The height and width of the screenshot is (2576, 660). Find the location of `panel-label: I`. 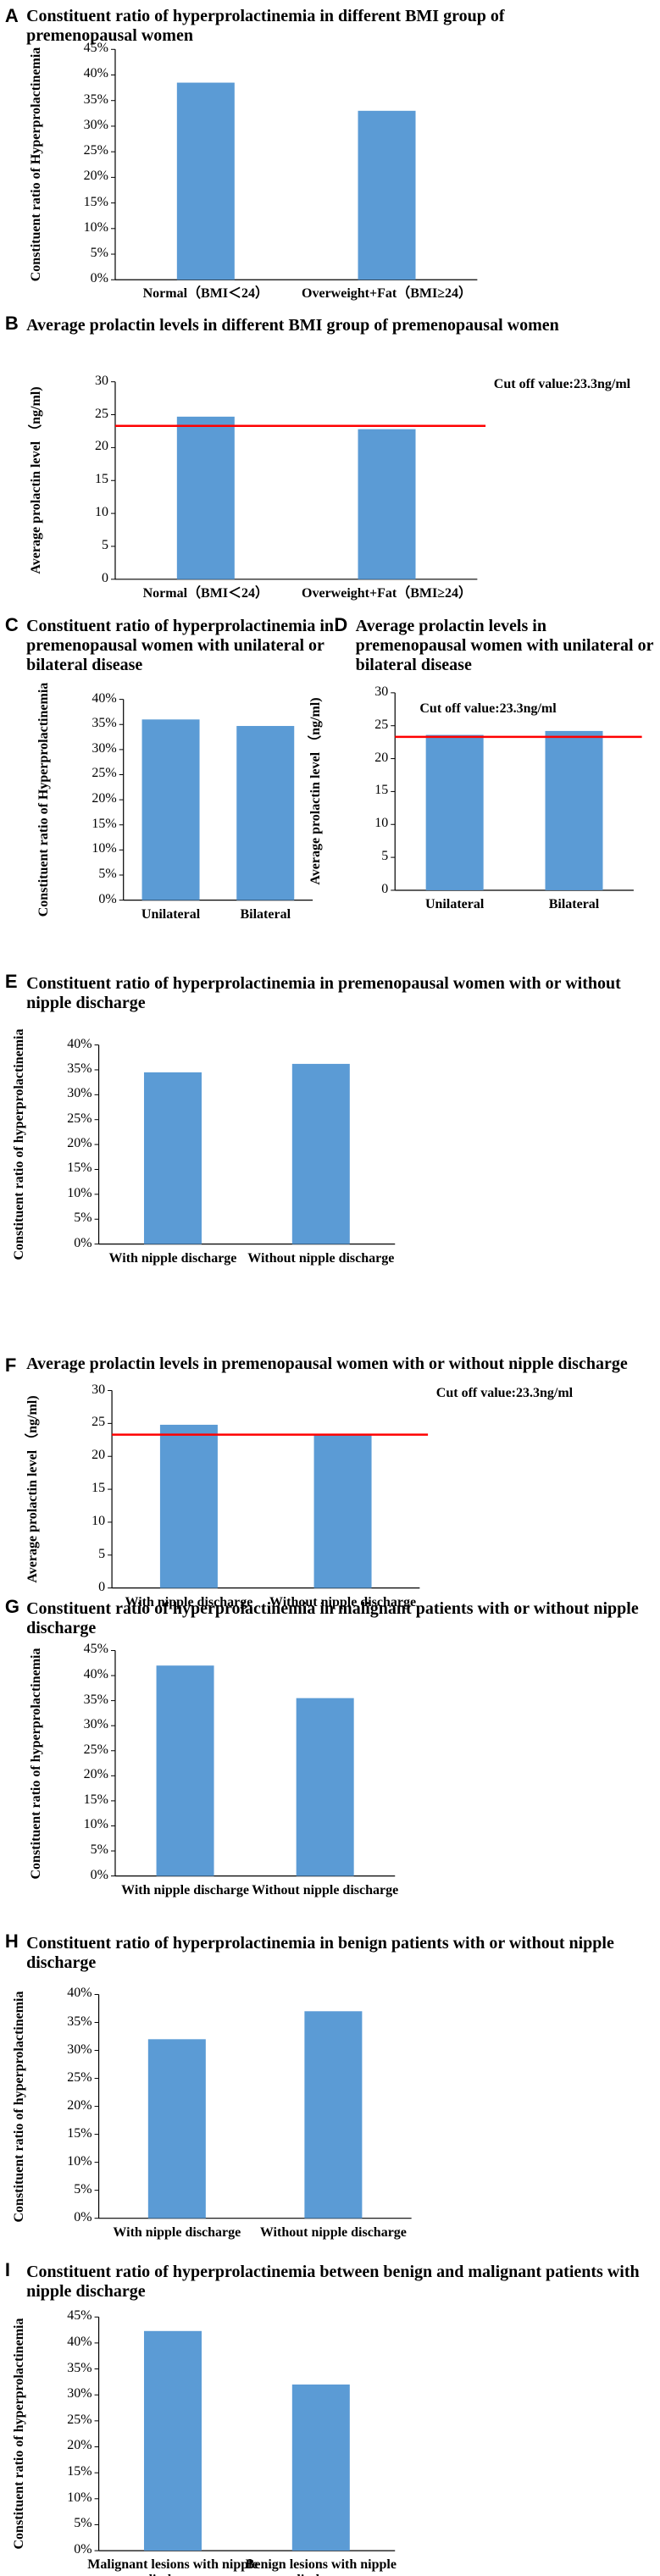

panel-label: I is located at coordinates (7, 2270).